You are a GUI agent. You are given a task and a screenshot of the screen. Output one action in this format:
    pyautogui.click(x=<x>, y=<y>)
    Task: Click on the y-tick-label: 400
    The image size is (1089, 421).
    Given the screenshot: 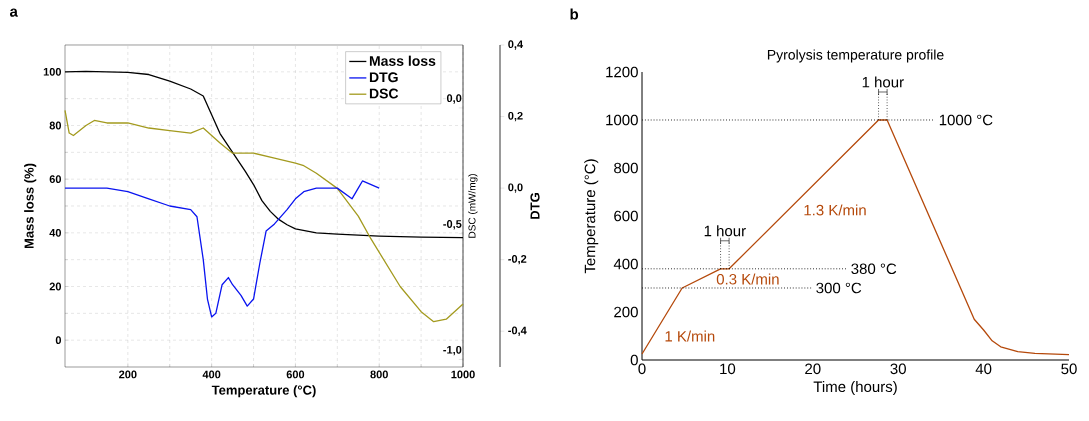 What is the action you would take?
    pyautogui.click(x=625, y=264)
    